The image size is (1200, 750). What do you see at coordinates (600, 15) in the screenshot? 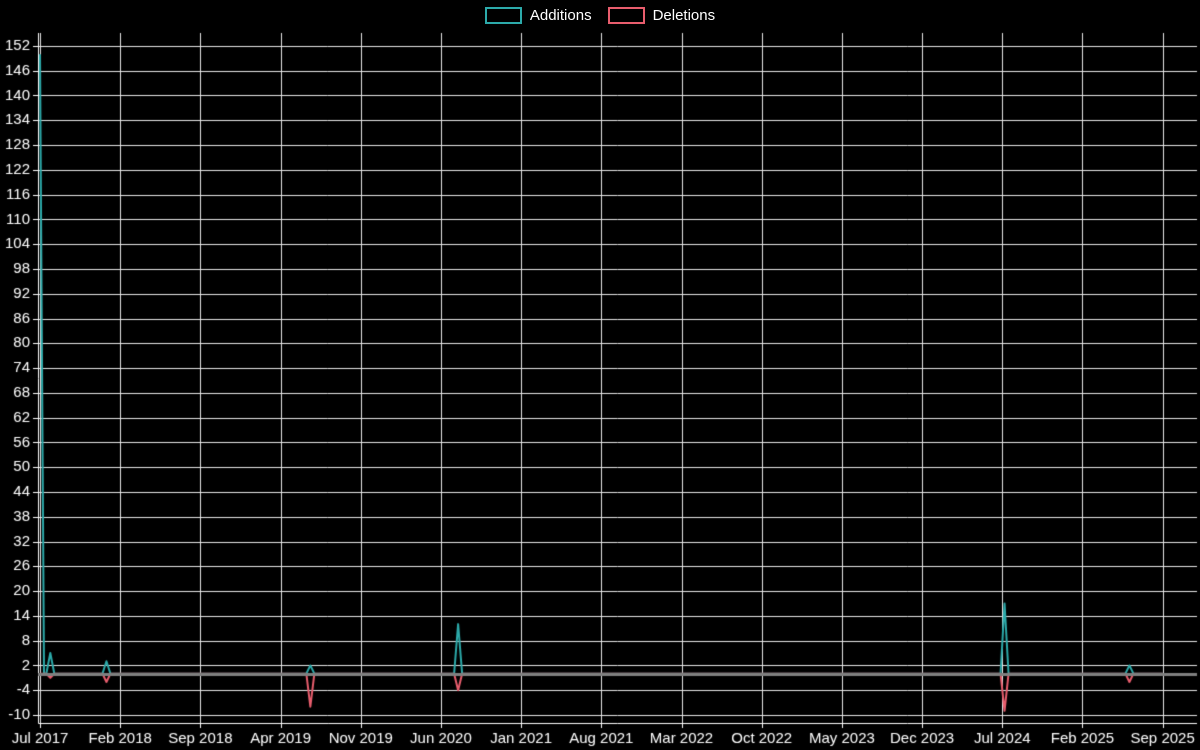
I see `chart-legend: Additions Deletions` at bounding box center [600, 15].